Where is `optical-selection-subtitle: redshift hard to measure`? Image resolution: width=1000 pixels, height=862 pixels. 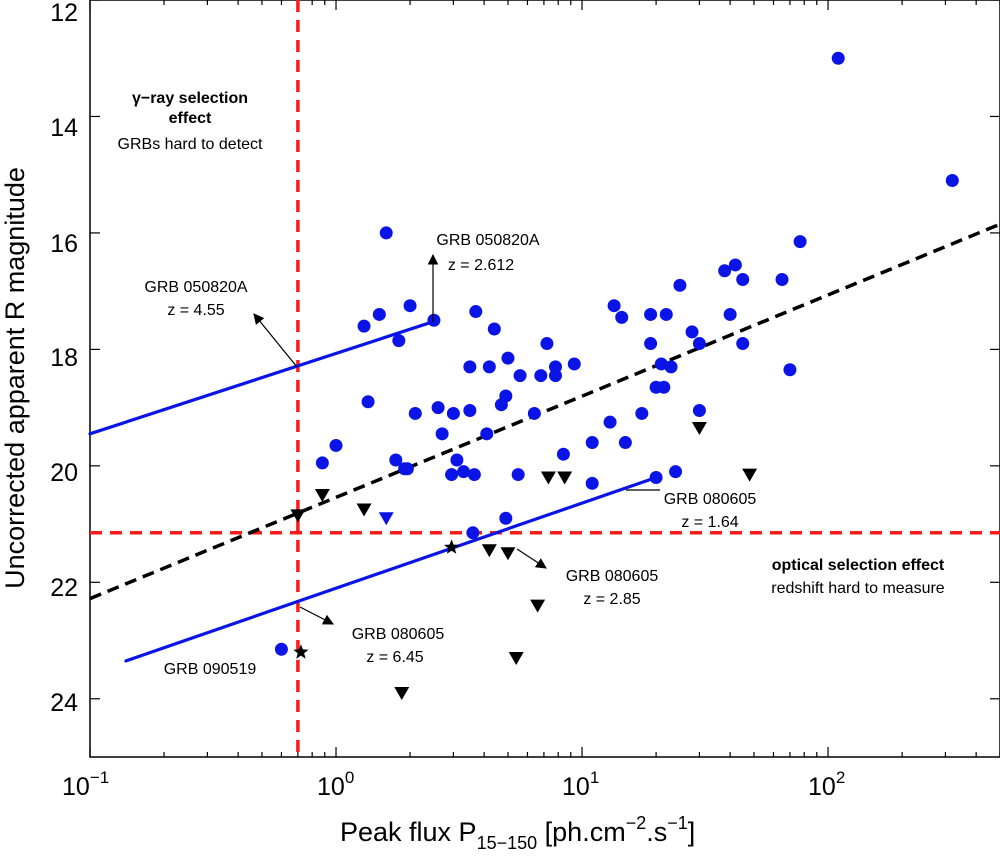
optical-selection-subtitle: redshift hard to measure is located at coordinates (858, 588).